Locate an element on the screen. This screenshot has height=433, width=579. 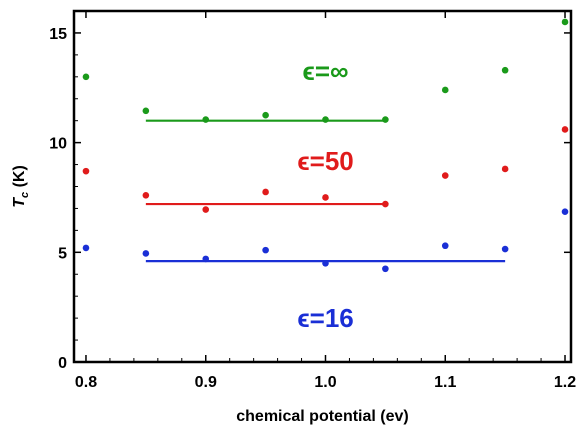
y-tick-label: 5 is located at coordinates (62, 253).